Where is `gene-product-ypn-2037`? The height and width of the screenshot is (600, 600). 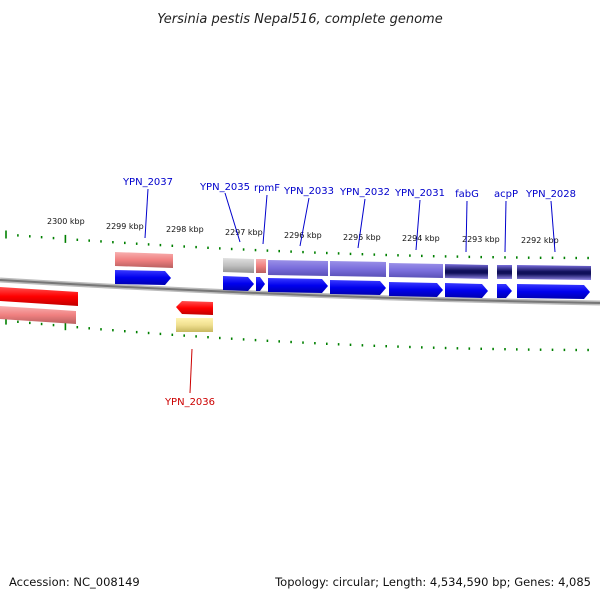 gene-product-ypn-2037 is located at coordinates (144, 260).